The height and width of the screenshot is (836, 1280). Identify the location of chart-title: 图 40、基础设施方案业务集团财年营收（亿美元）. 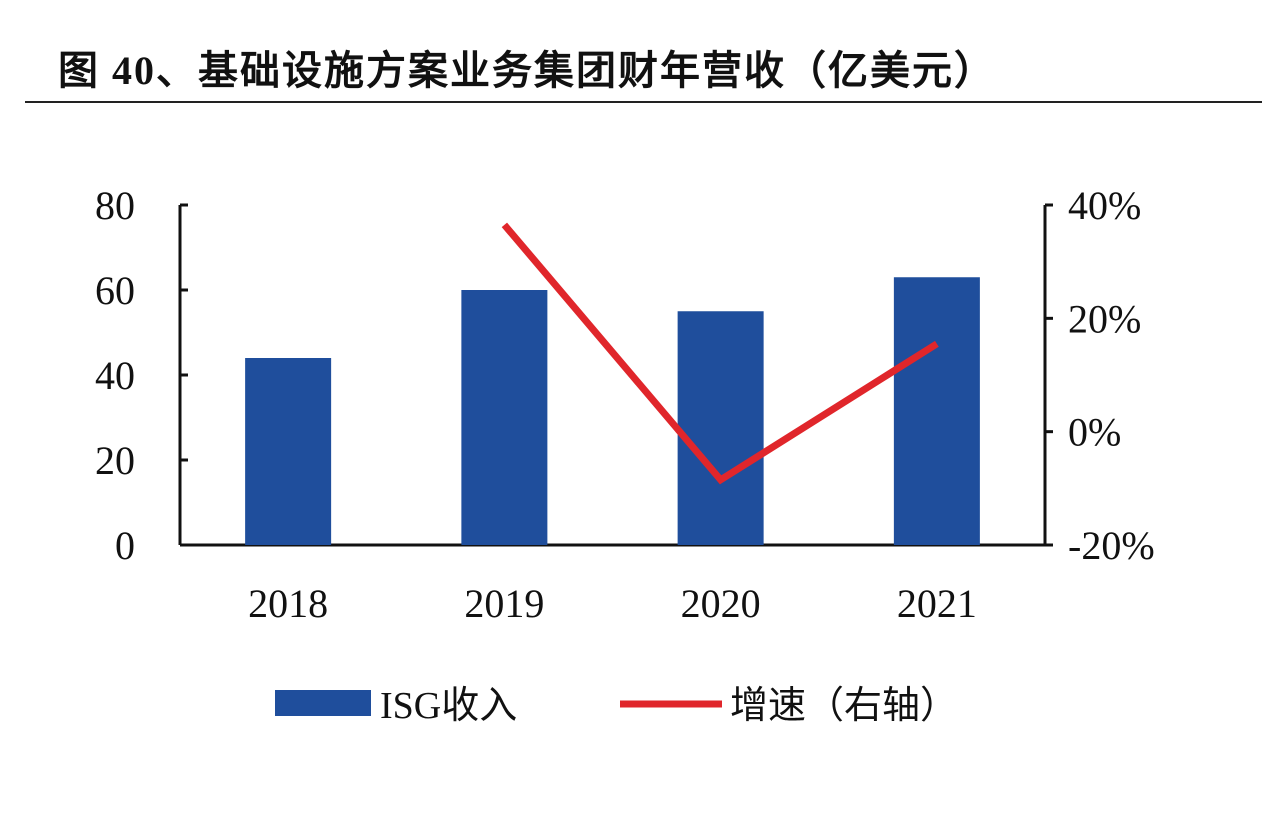
(527, 70).